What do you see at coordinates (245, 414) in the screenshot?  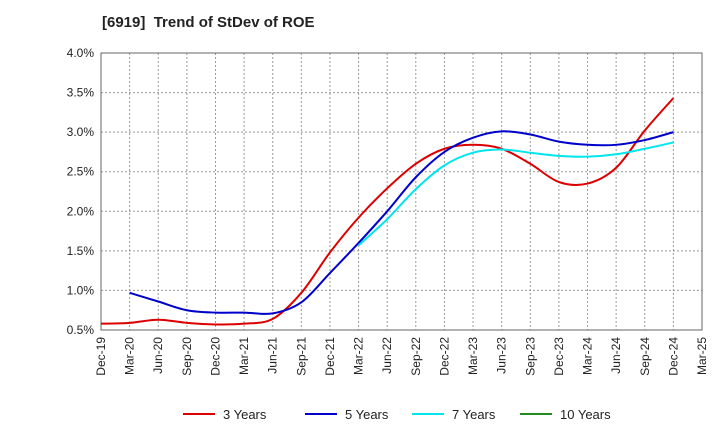 I see `legend-label: 3 Years` at bounding box center [245, 414].